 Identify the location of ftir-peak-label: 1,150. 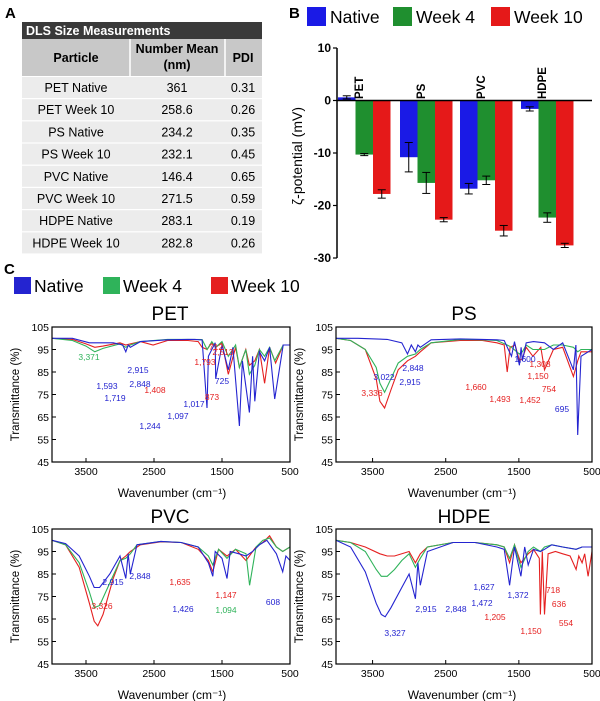
(531, 631).